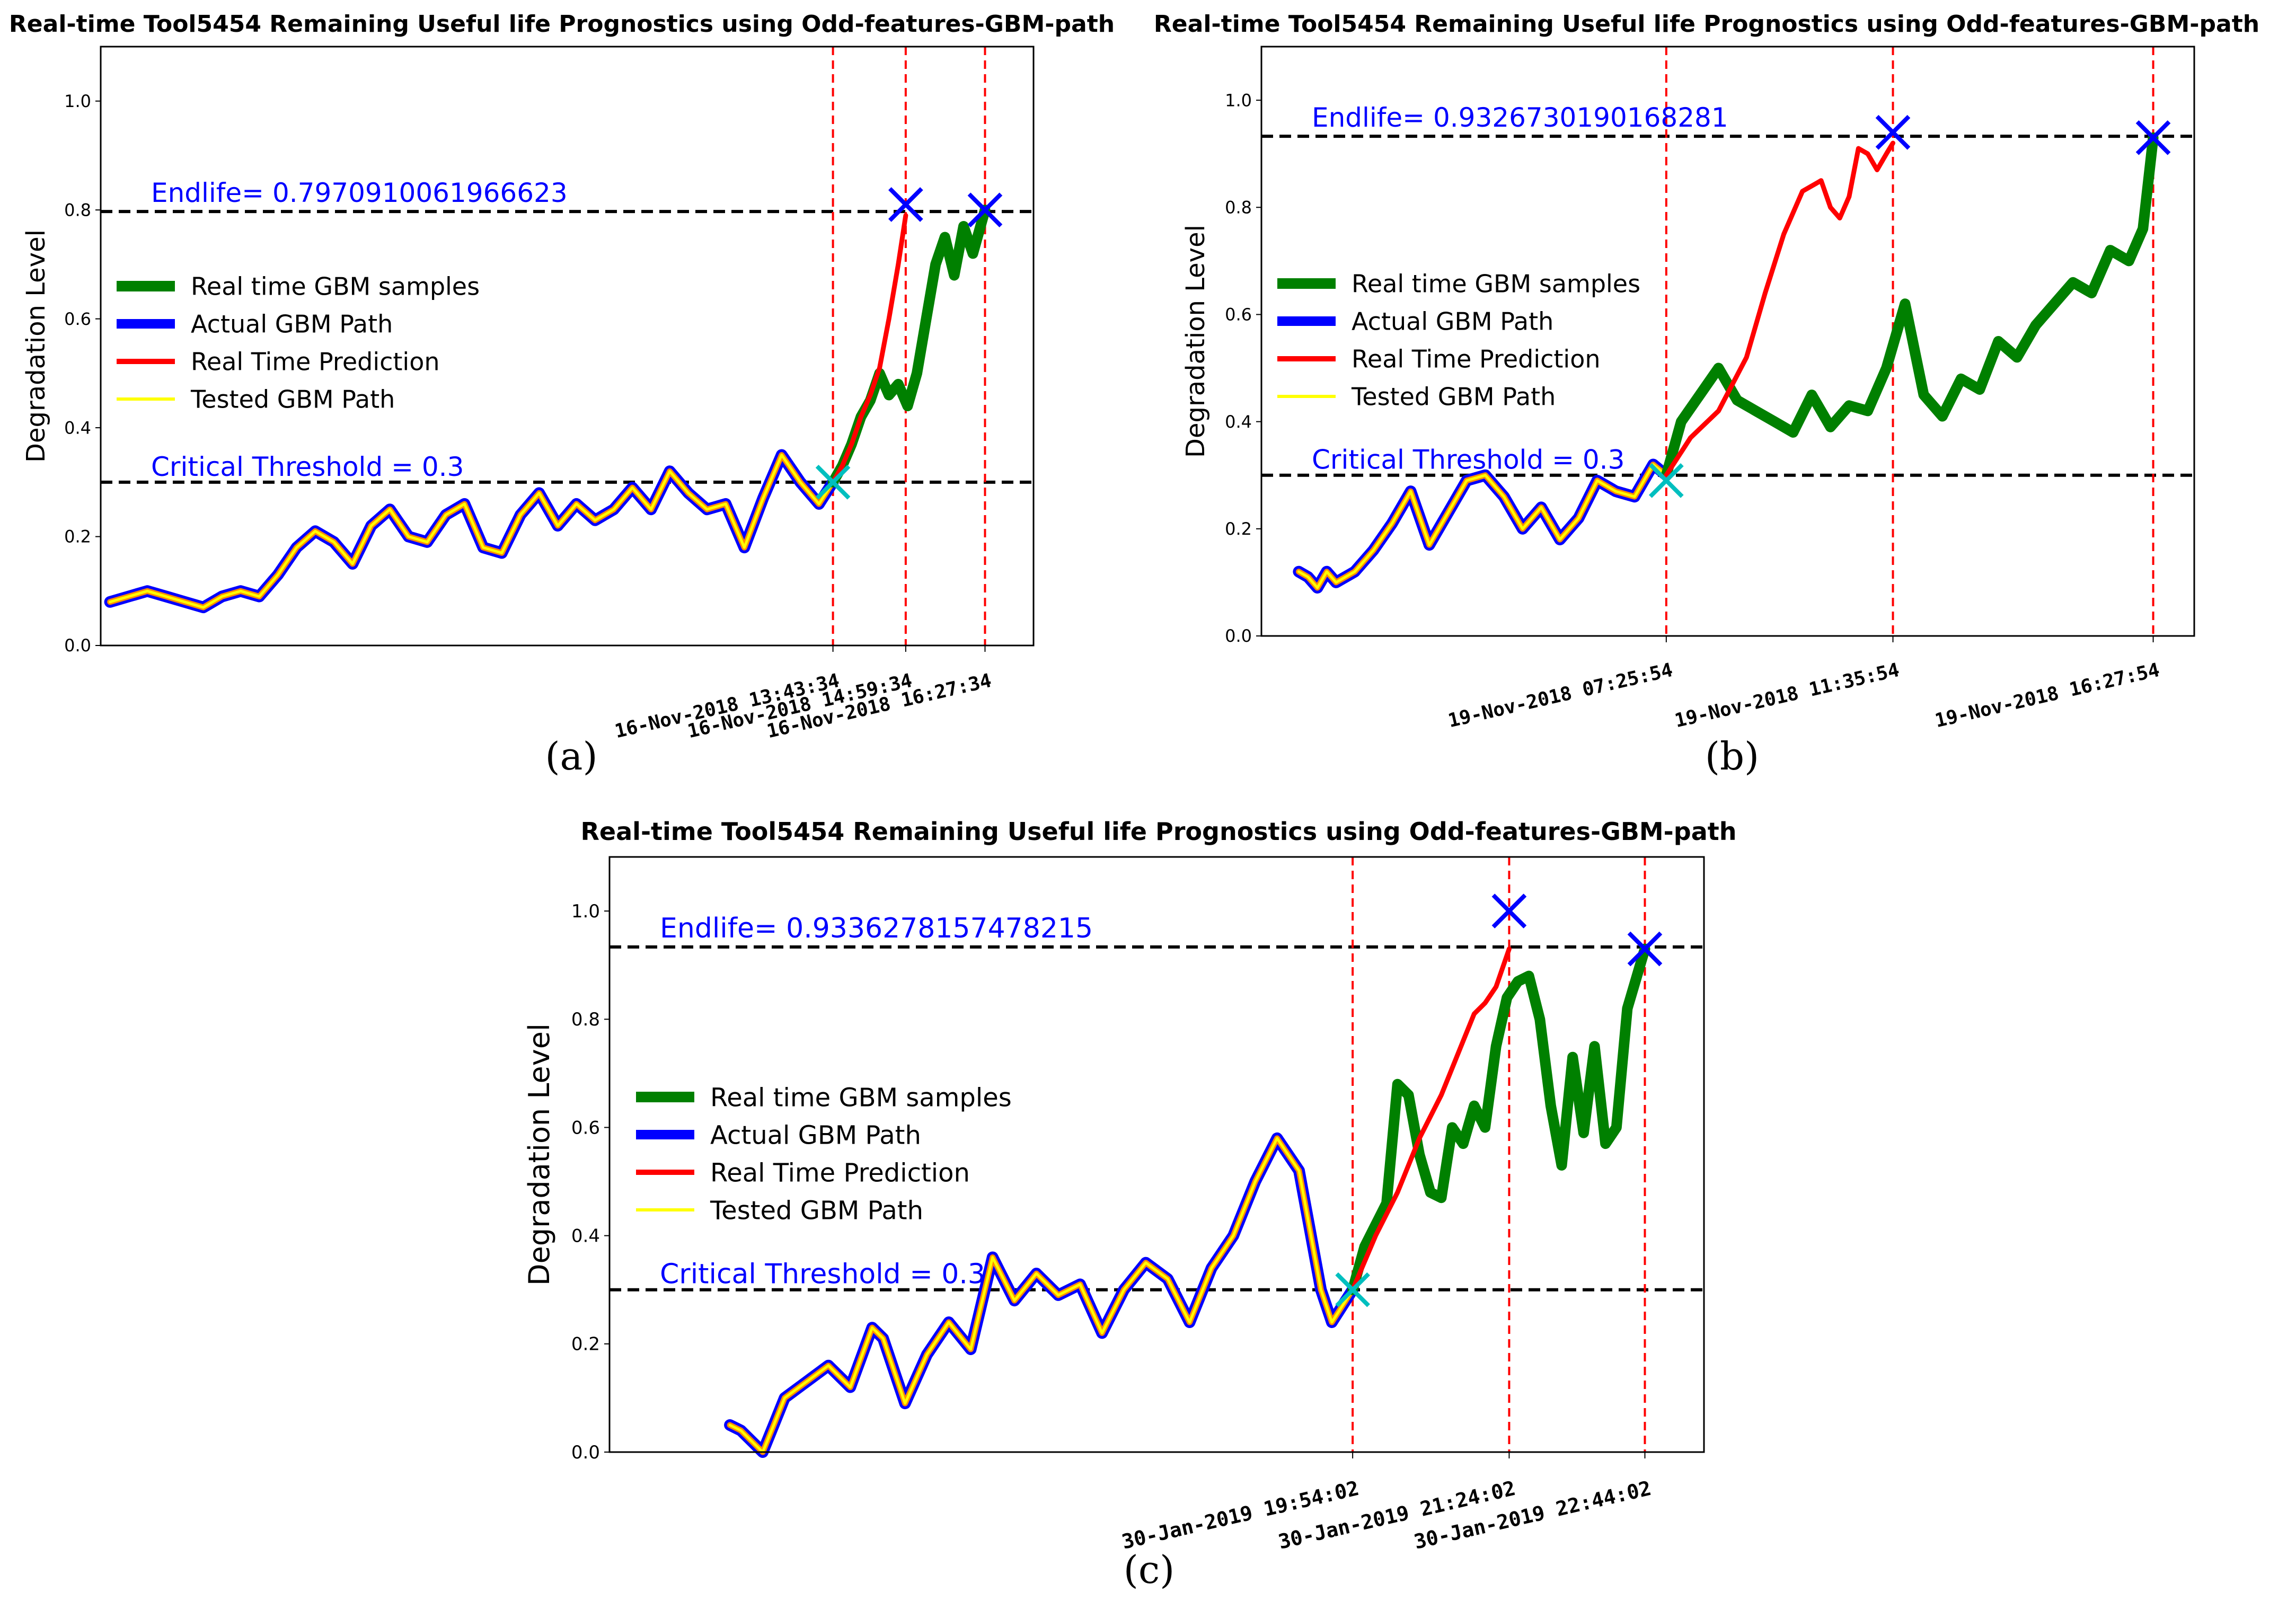 This screenshot has height=1610, width=2296. What do you see at coordinates (572, 756) in the screenshot?
I see `caption-a: (a)` at bounding box center [572, 756].